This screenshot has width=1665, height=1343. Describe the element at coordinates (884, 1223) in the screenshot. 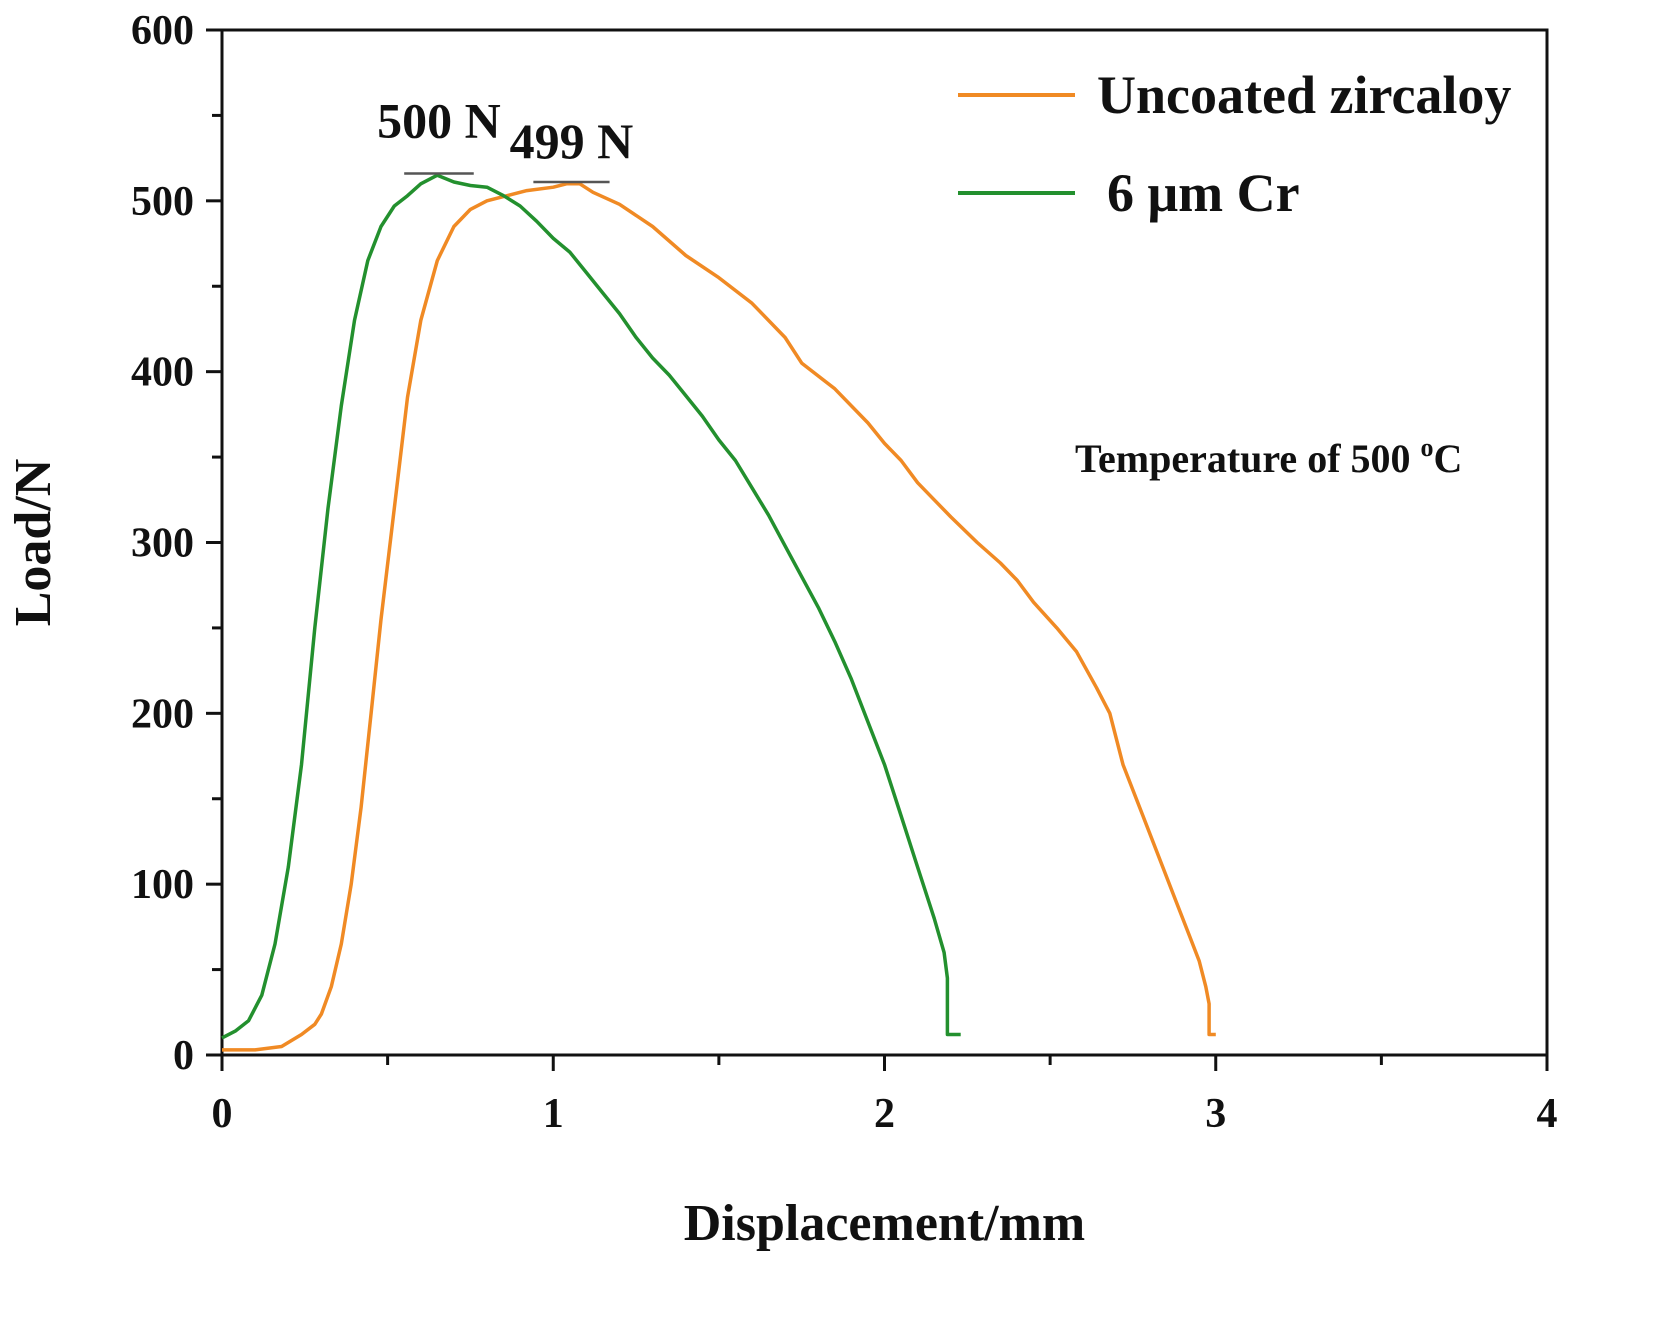

I see `x-axis-title: Displacement/mm` at that location.